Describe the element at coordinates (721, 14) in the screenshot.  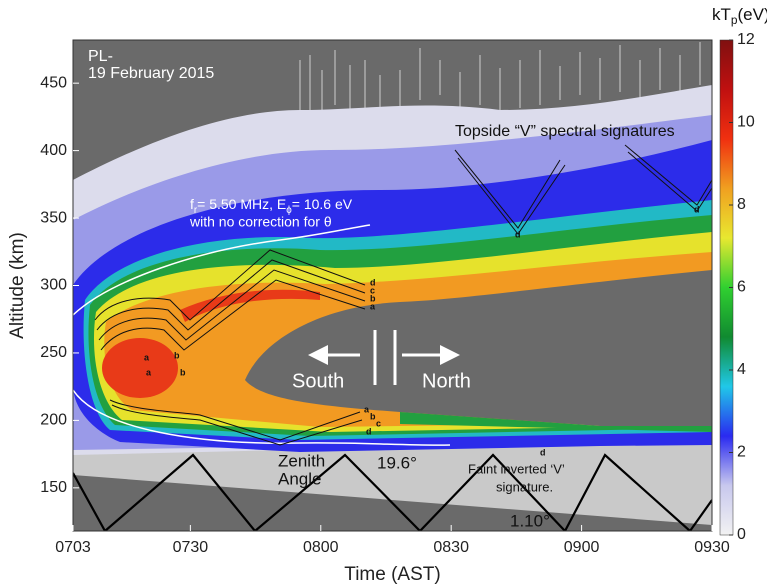
I see `annotation-part: kT` at that location.